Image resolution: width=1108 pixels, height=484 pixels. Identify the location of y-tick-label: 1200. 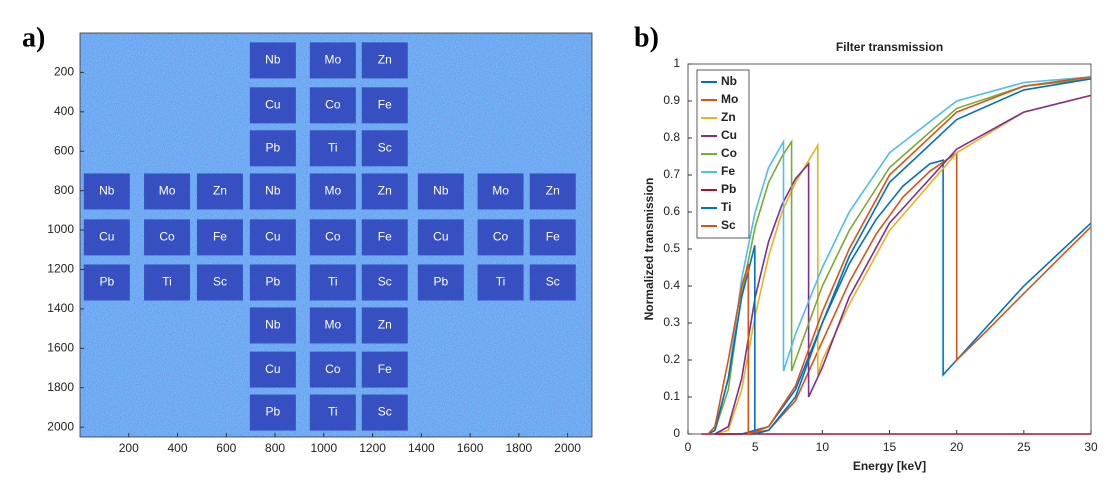
(60, 269).